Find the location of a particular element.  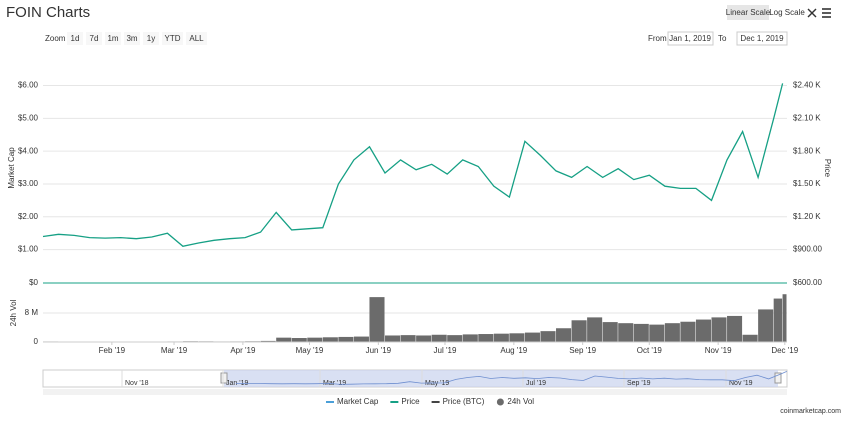

y-tick-label: $3.00 is located at coordinates (28, 183).